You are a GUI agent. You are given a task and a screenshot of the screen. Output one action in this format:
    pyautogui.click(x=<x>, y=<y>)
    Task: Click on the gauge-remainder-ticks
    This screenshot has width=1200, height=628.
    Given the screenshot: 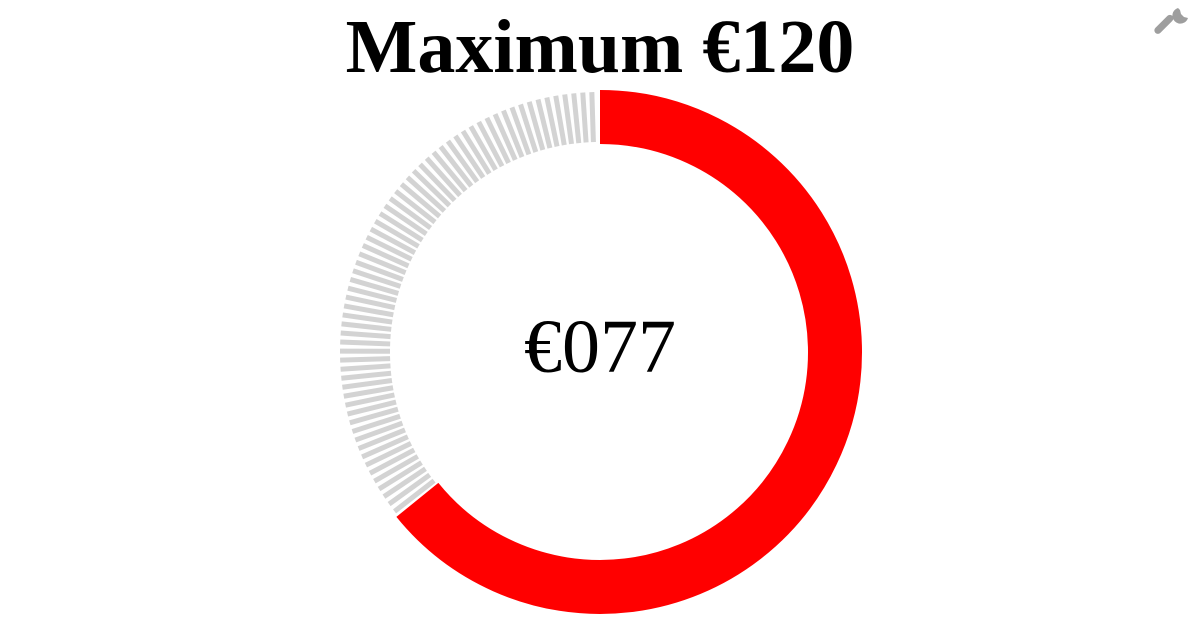 What is the action you would take?
    pyautogui.click(x=467, y=303)
    